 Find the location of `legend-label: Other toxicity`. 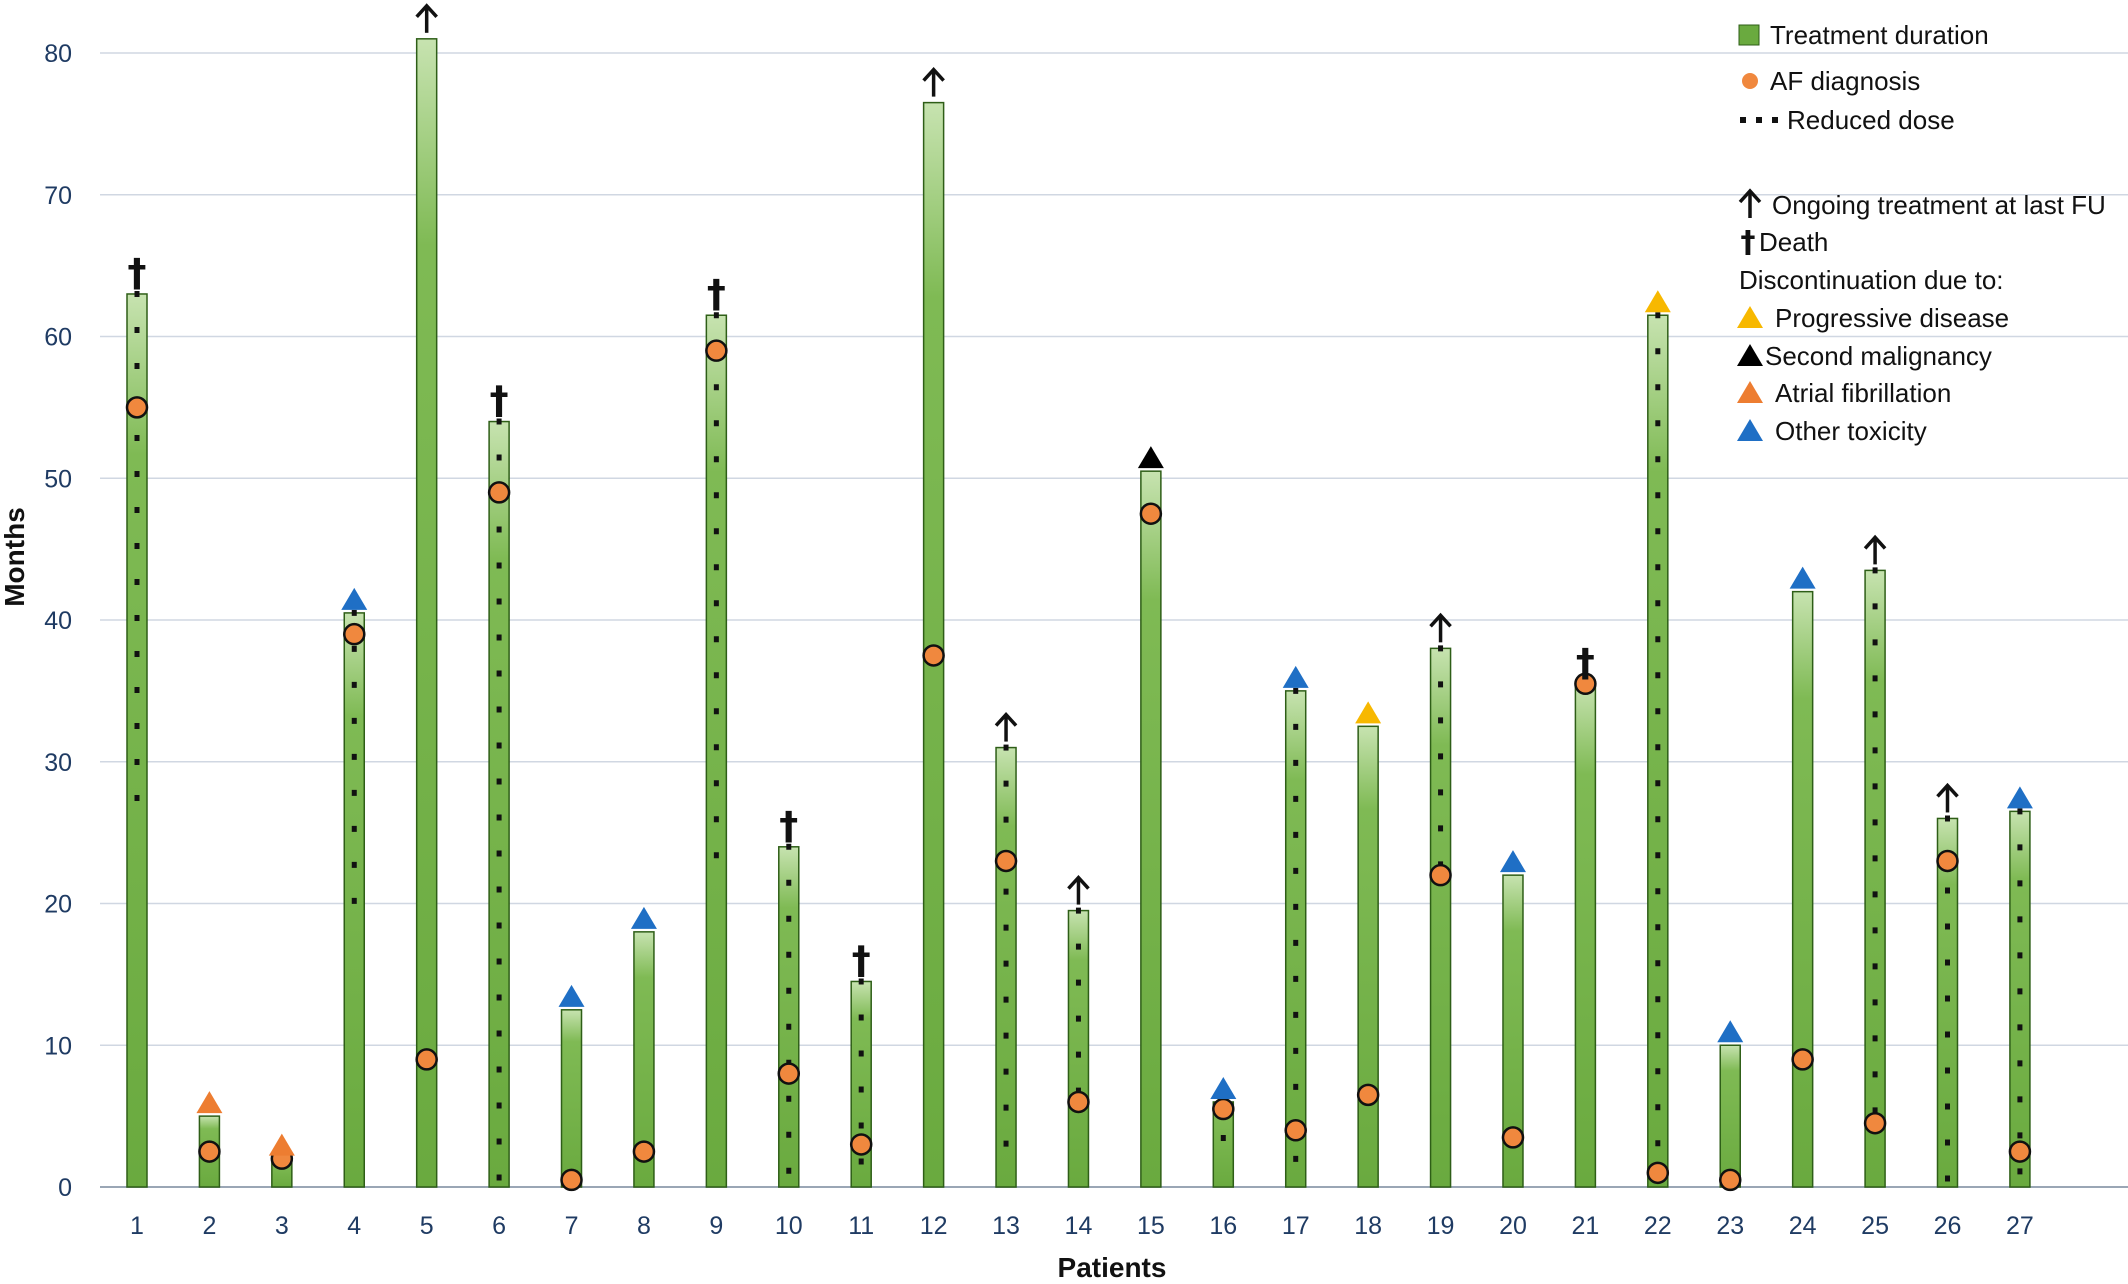

legend-label: Other toxicity is located at coordinates (1851, 431).